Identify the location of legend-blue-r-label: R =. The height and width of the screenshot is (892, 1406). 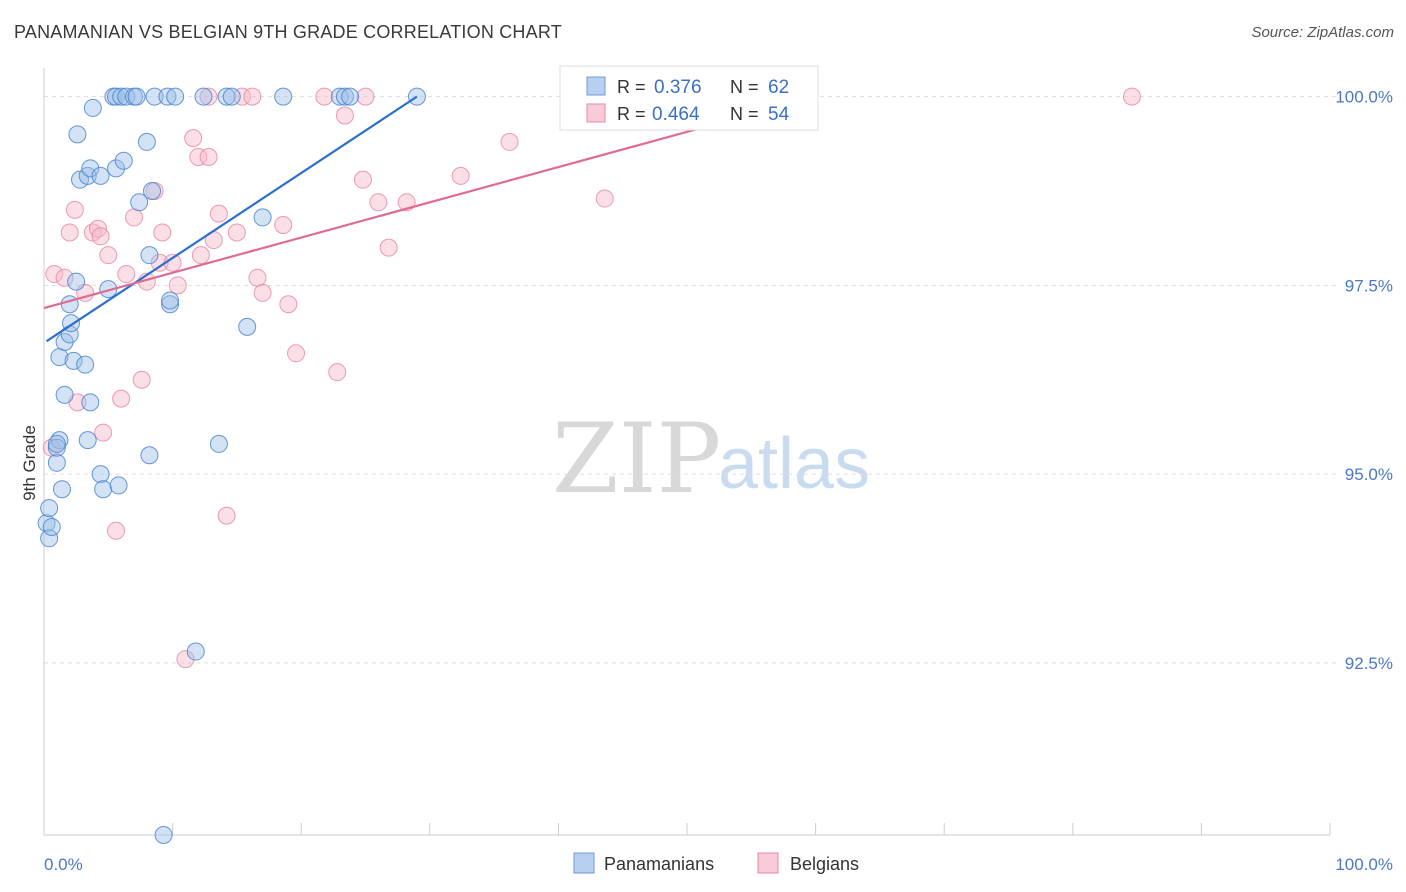
(631, 87).